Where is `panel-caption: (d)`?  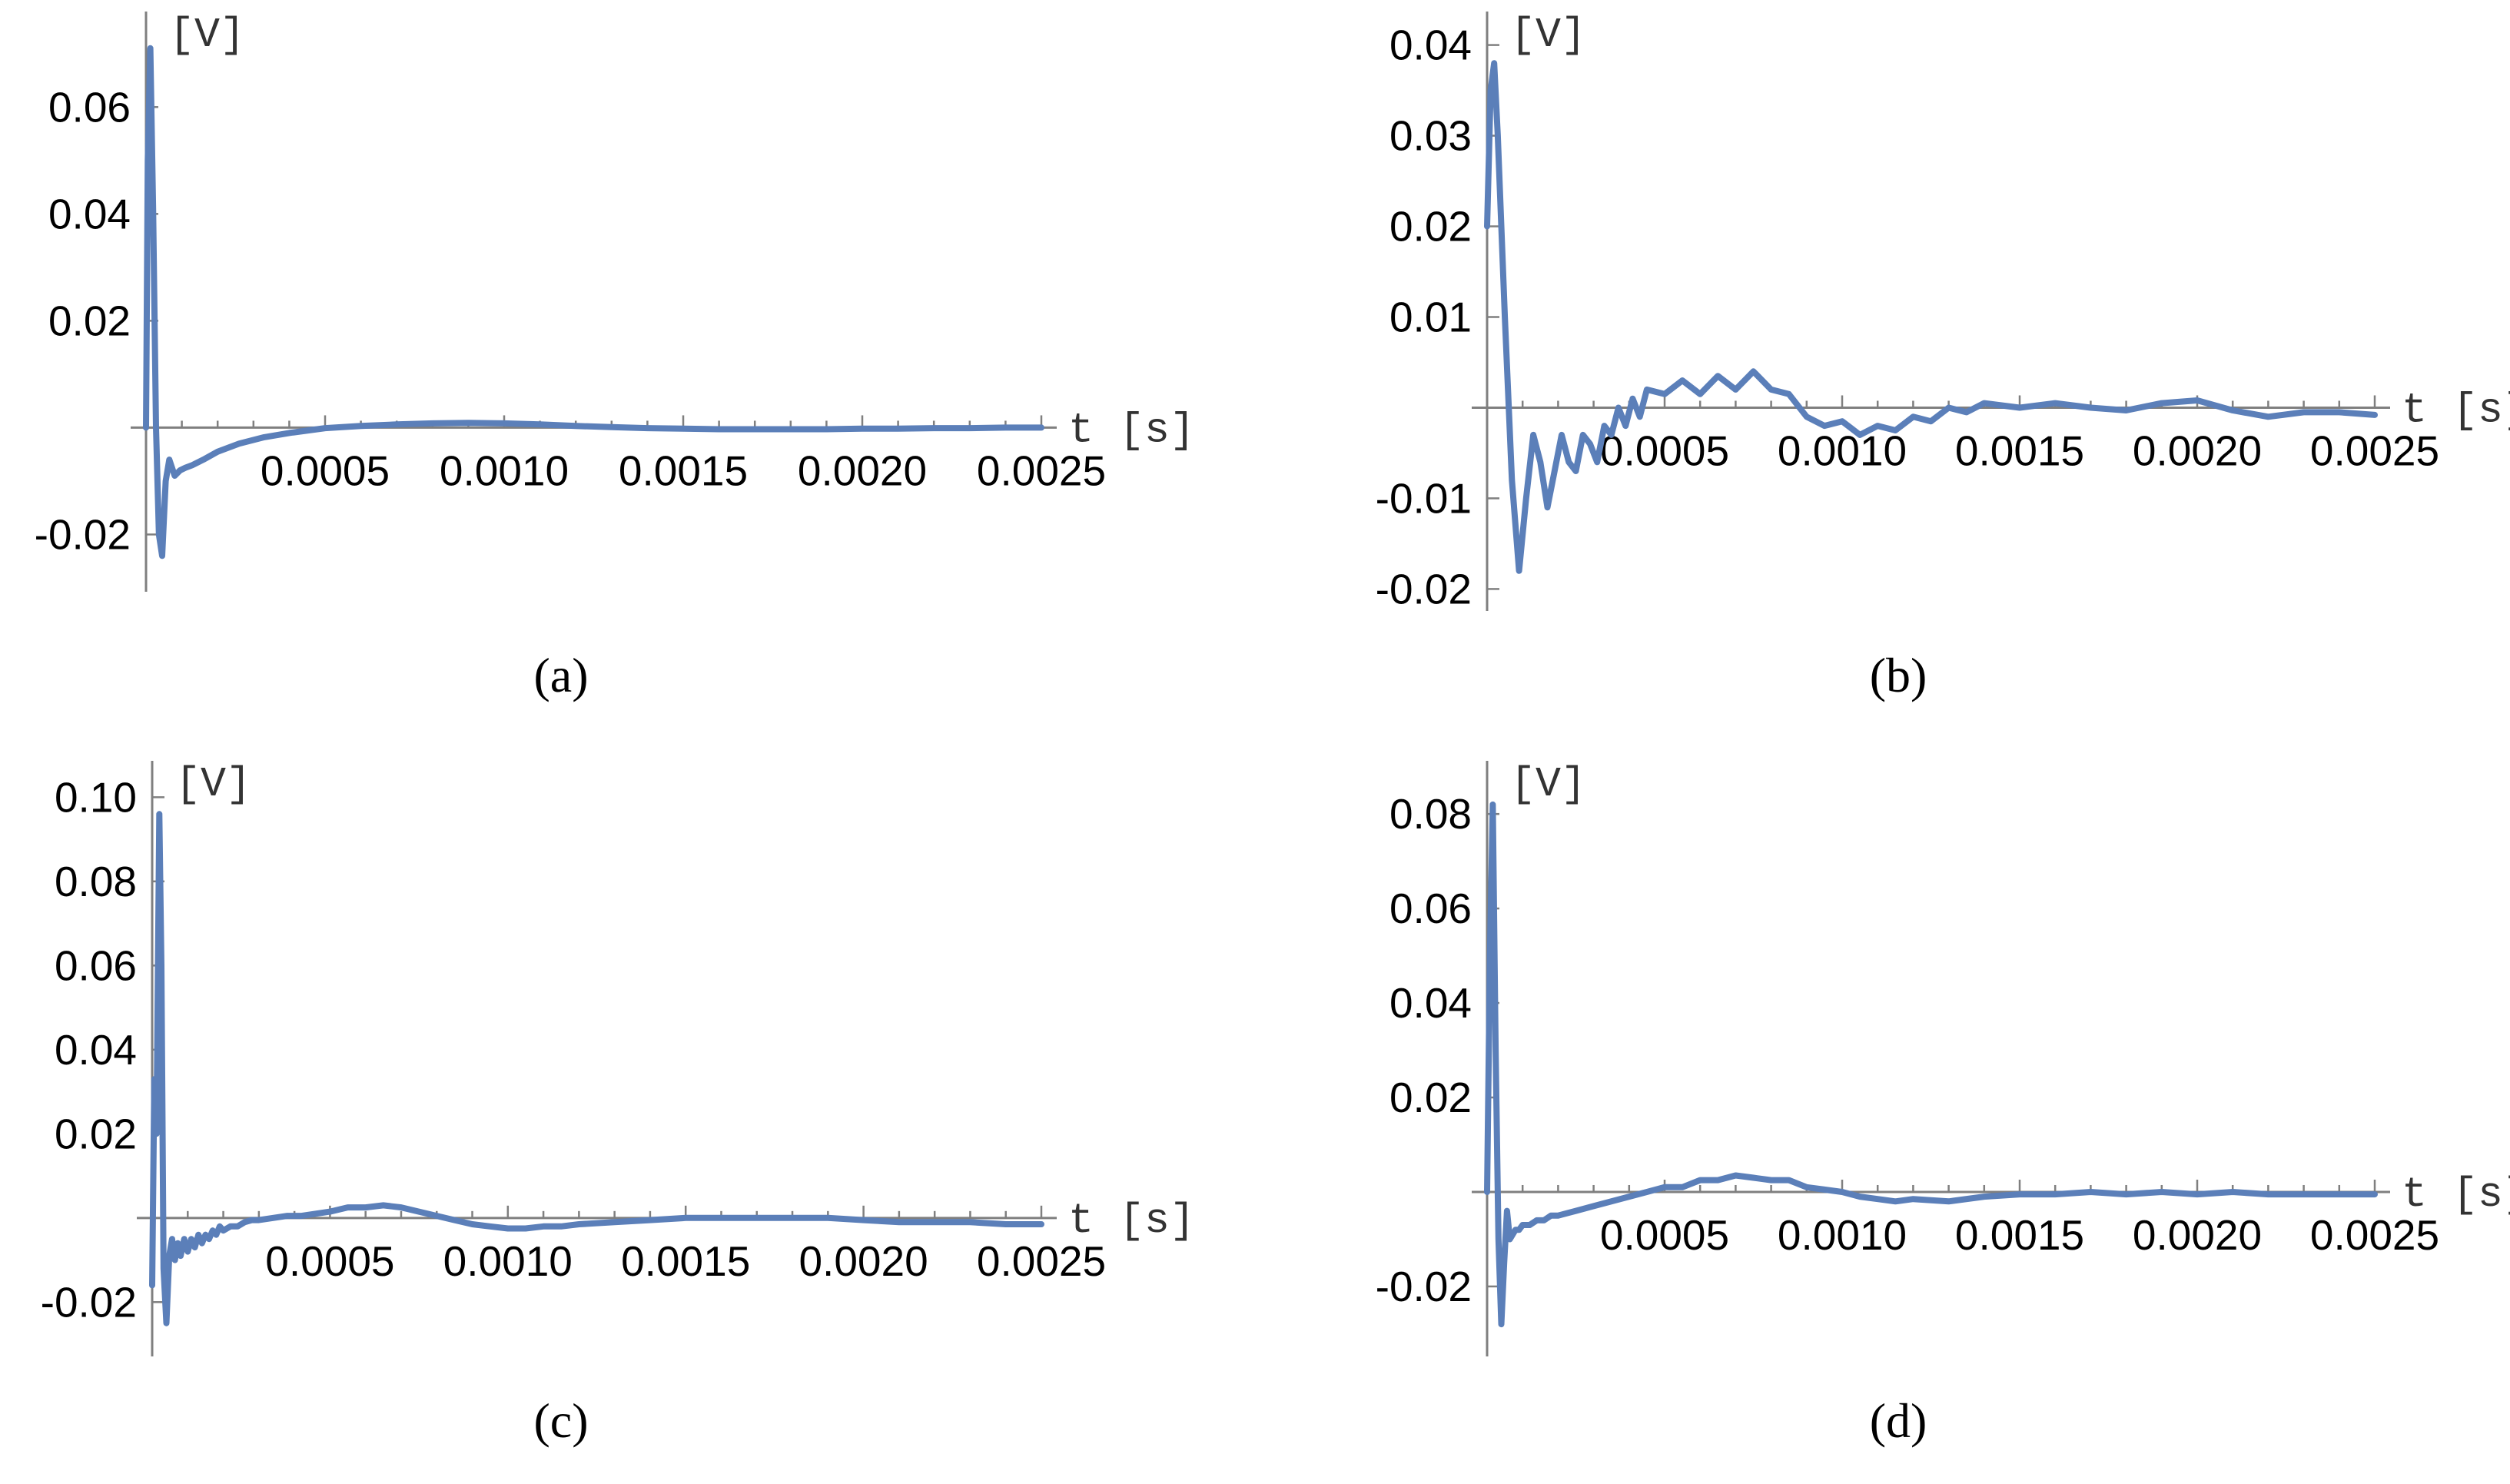
panel-caption: (d) is located at coordinates (1898, 1420).